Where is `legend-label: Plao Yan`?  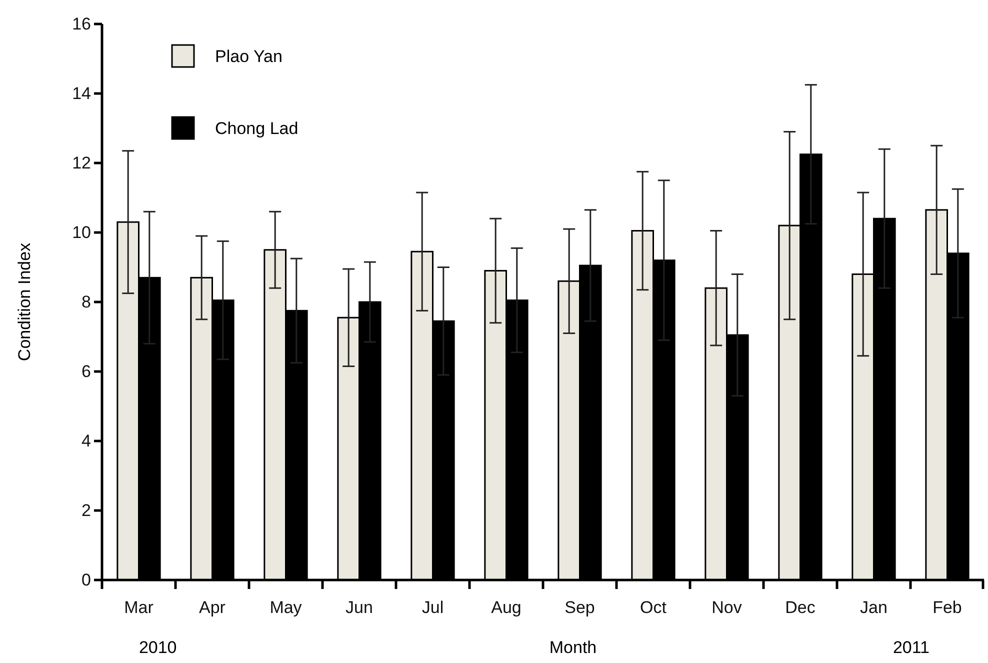
legend-label: Plao Yan is located at coordinates (248, 56).